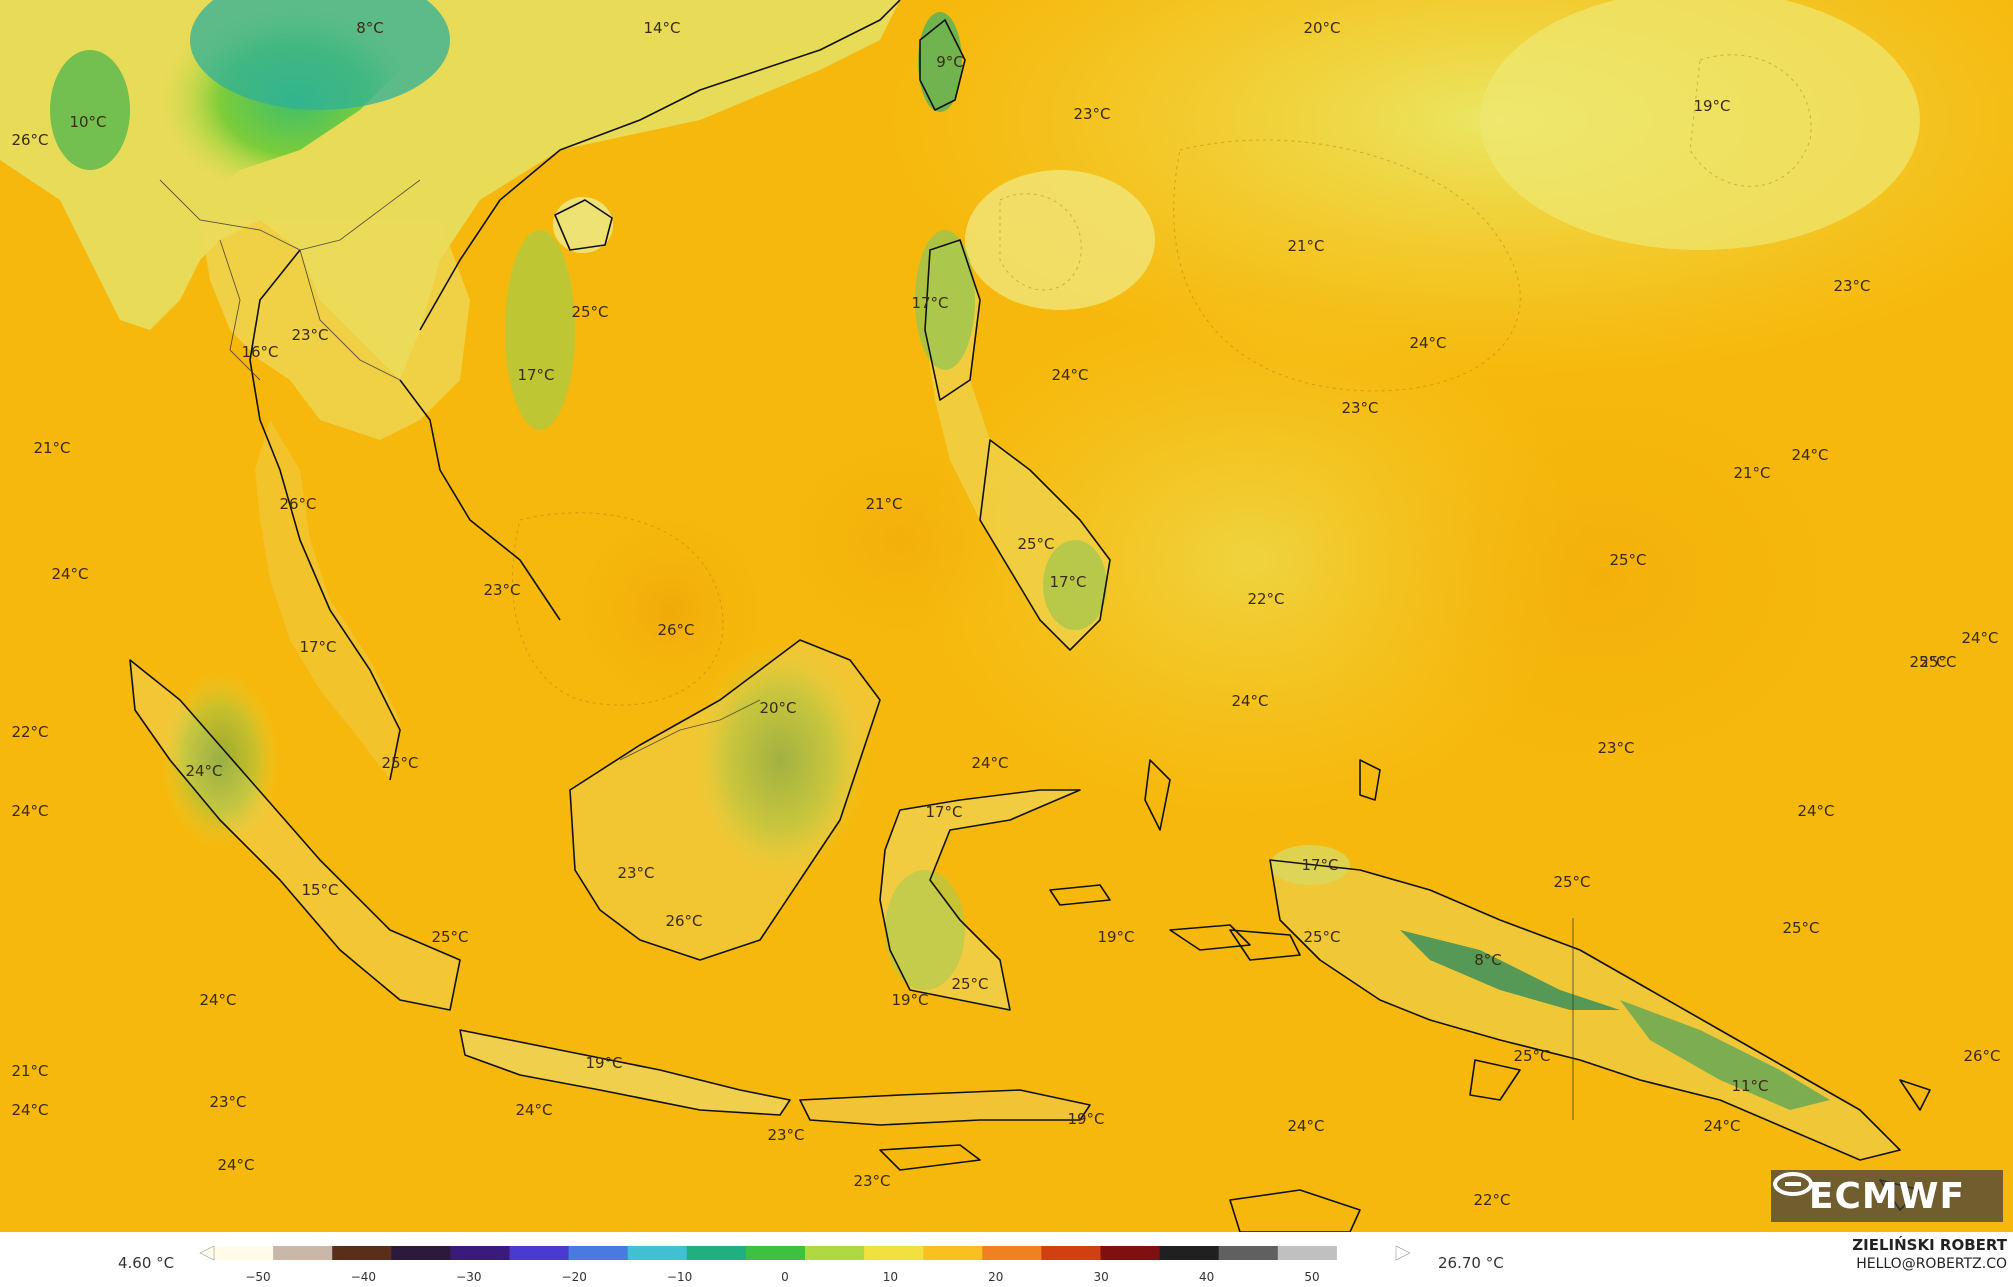 This screenshot has width=2013, height=1287. I want to click on legend-tick-label: 30, so click(1101, 1277).